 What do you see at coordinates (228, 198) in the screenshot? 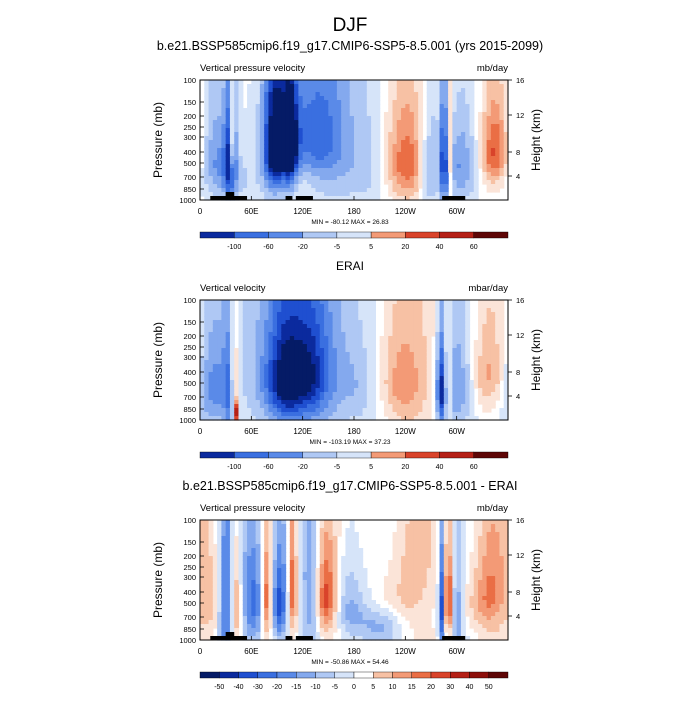
I see `terrain-mask` at bounding box center [228, 198].